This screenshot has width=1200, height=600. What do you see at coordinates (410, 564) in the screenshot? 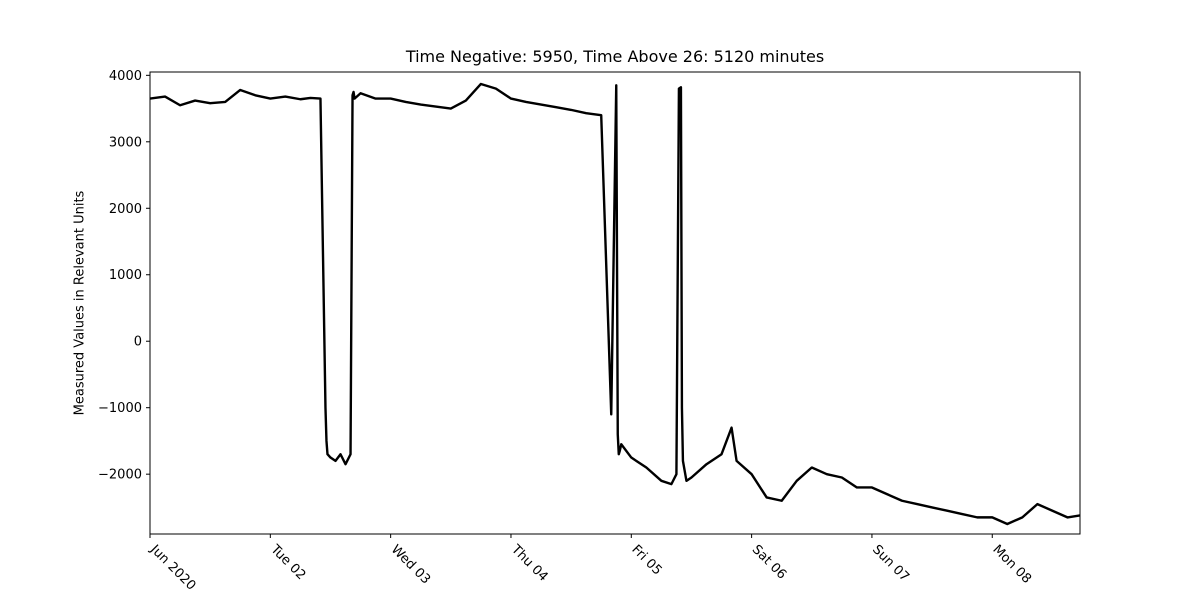
I see `x-tick-label: Wed 03` at bounding box center [410, 564].